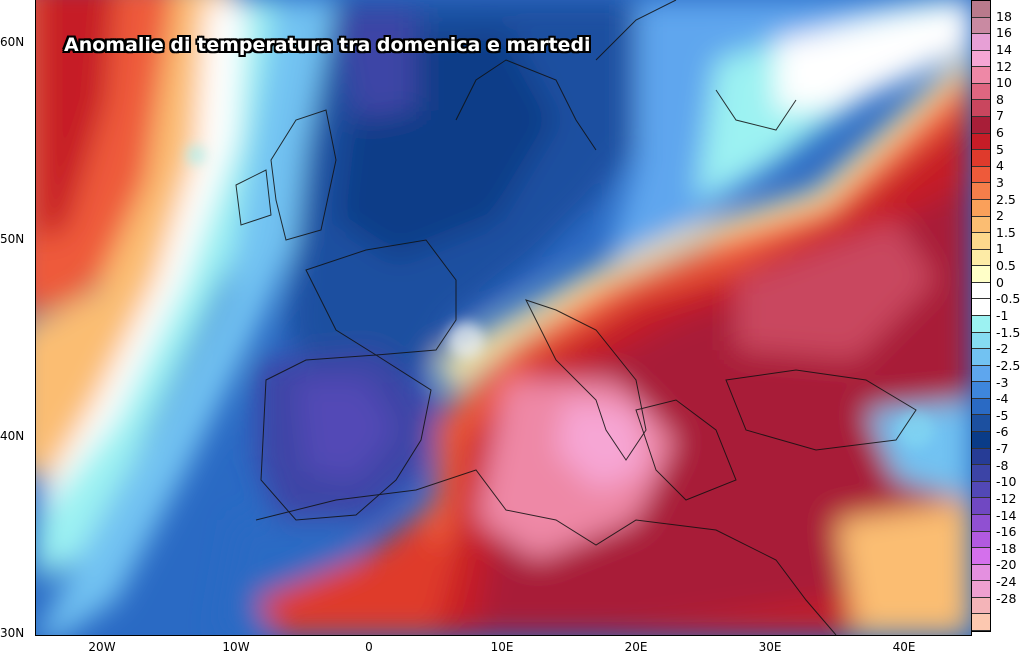  What do you see at coordinates (12, 436) in the screenshot?
I see `lat-label-40n: 40N` at bounding box center [12, 436].